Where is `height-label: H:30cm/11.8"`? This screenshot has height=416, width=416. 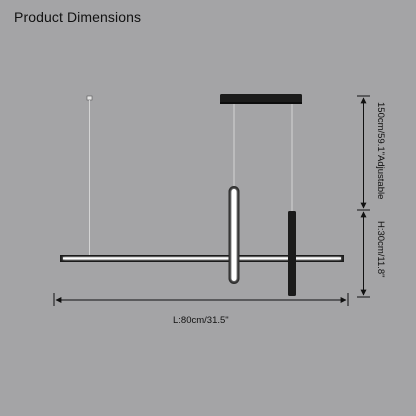 height-label: H:30cm/11.8" is located at coordinates (380, 249).